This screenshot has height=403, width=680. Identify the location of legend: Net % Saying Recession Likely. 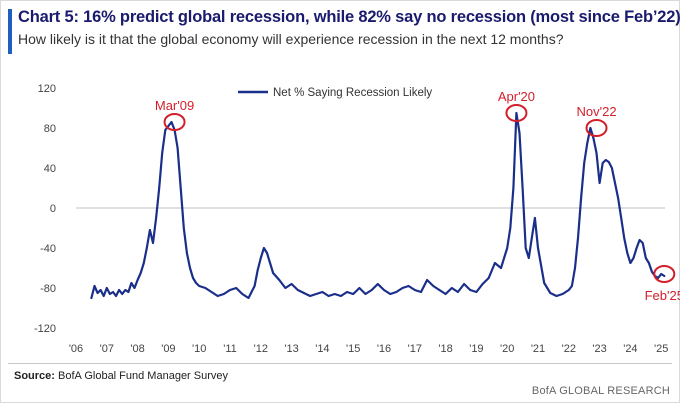
(335, 93).